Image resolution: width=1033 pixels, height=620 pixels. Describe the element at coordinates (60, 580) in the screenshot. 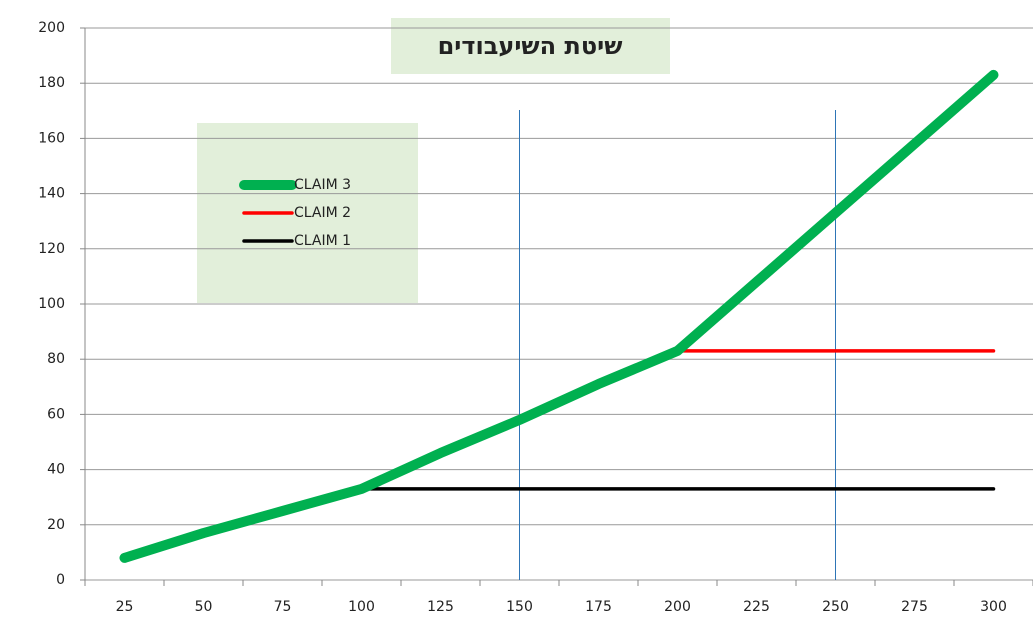

I see `y-tick-label: 0` at that location.